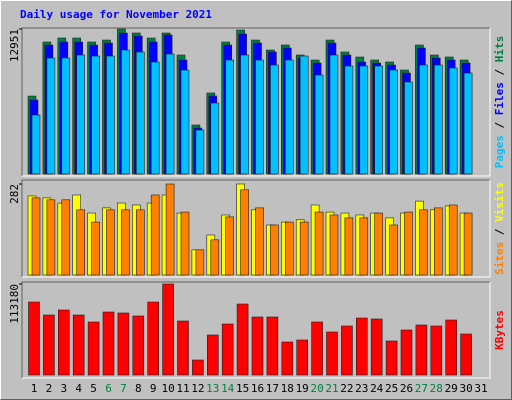  I want to click on legend-entry: KBytes, so click(499, 330).